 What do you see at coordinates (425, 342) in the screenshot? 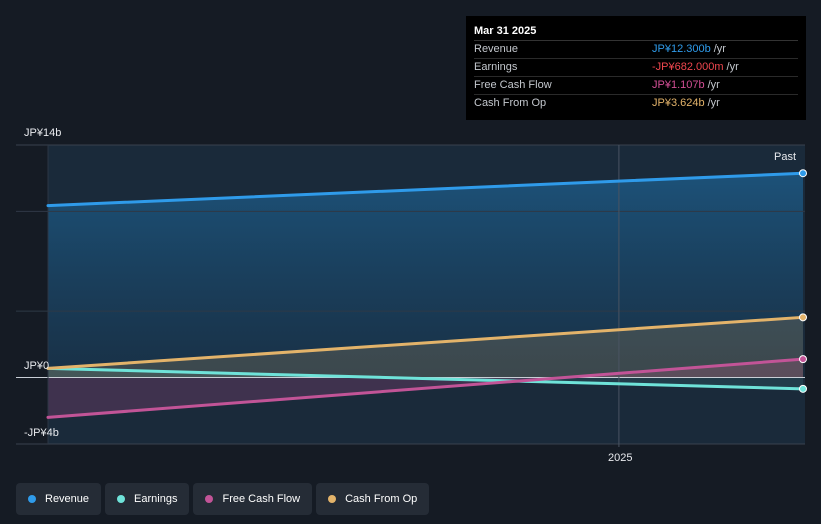
I see `cash-from-op-line` at bounding box center [425, 342].